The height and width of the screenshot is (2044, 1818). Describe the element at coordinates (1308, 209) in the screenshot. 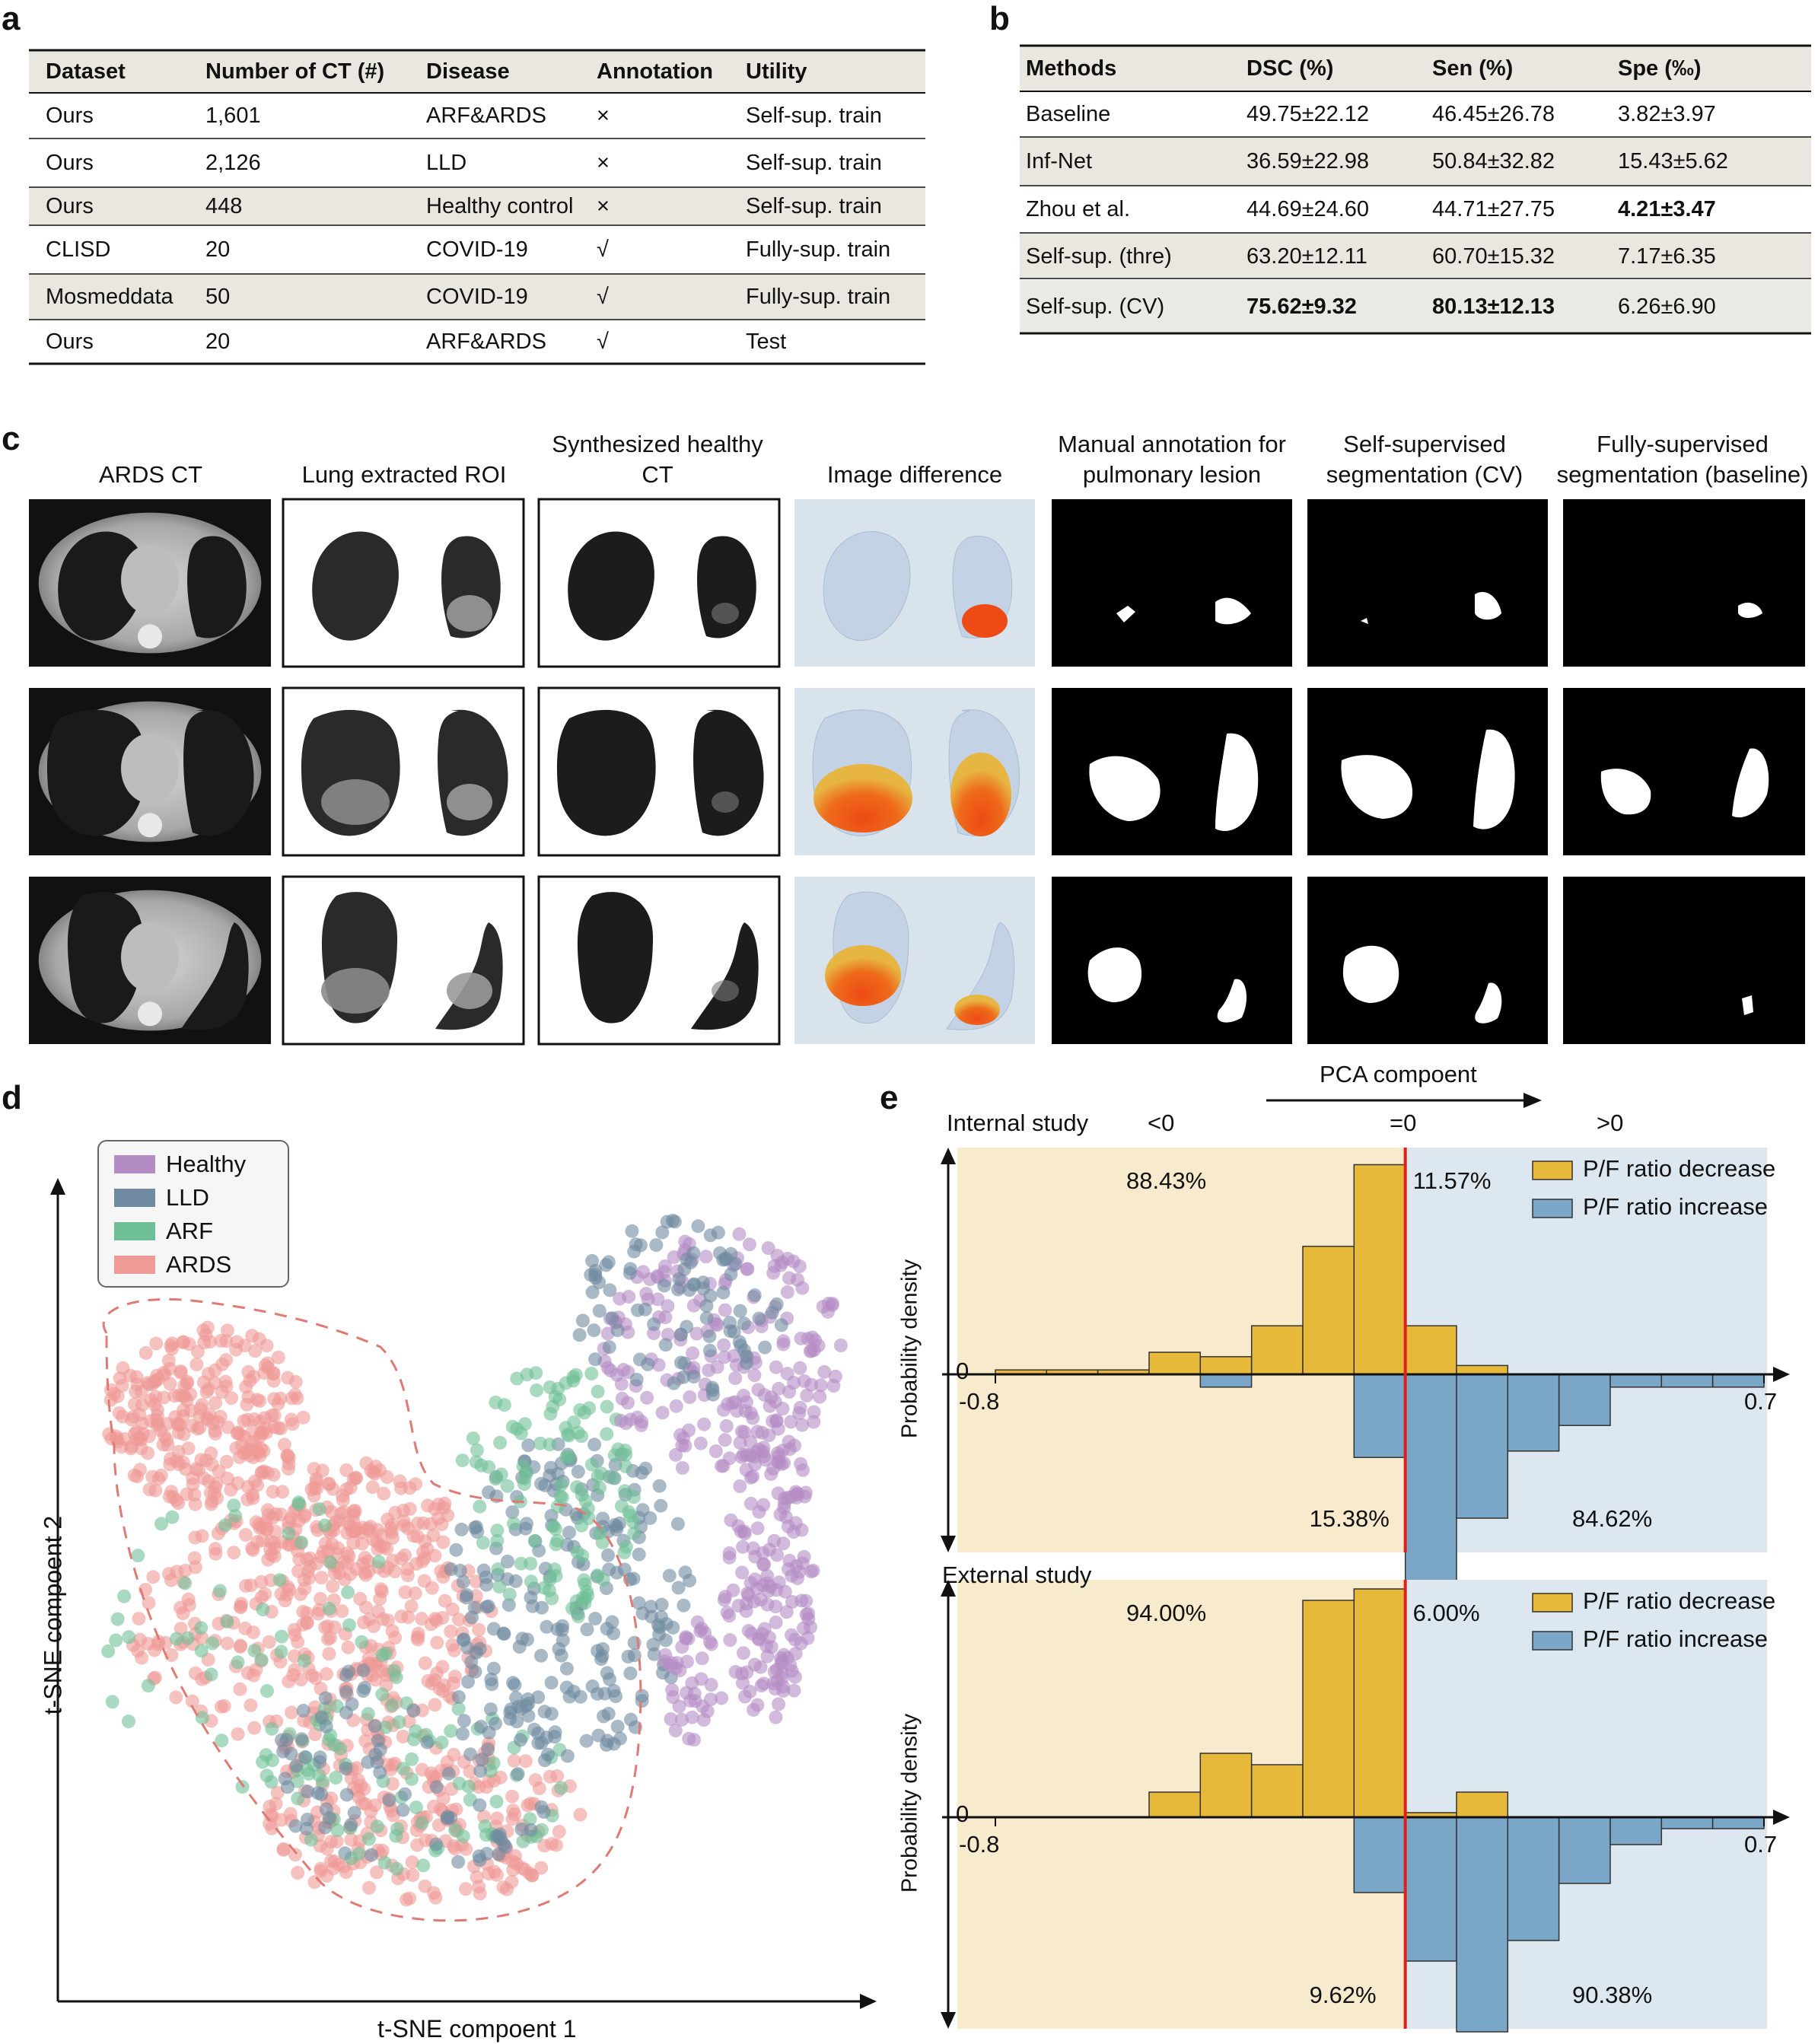

I see `table-b-cell: 44.69±24.60` at that location.